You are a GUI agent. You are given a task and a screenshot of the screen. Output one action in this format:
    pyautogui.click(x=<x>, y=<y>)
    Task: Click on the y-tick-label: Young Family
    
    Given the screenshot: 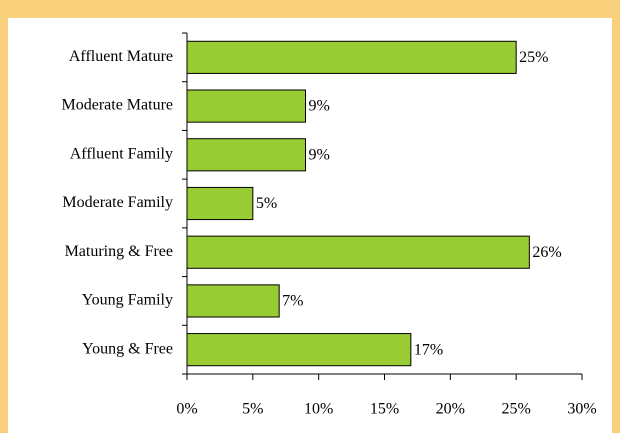 What is the action you would take?
    pyautogui.click(x=127, y=300)
    